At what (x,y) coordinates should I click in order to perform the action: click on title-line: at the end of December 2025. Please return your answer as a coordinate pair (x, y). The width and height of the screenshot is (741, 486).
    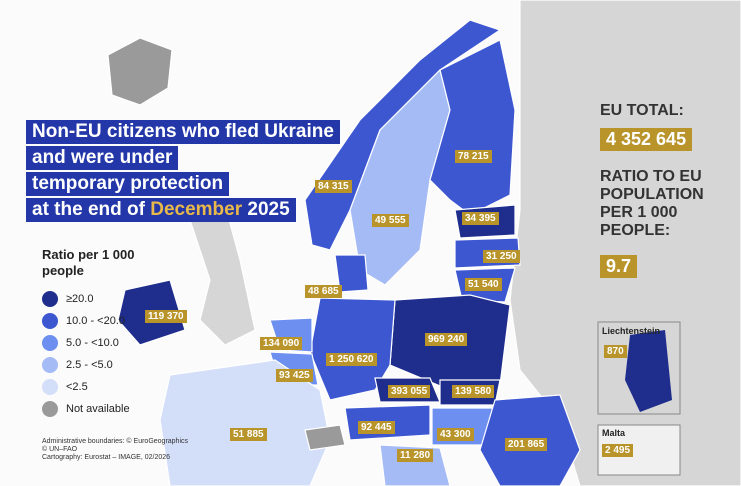
    Looking at the image, I should click on (161, 210).